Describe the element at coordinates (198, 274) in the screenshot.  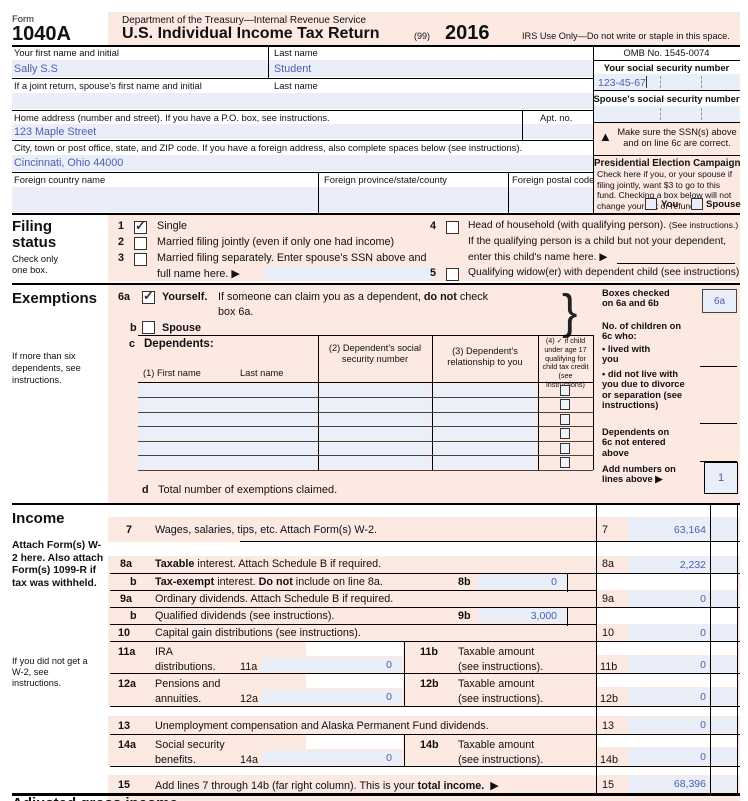
I see `filing-mfs-label-line2: full name here. ▶` at that location.